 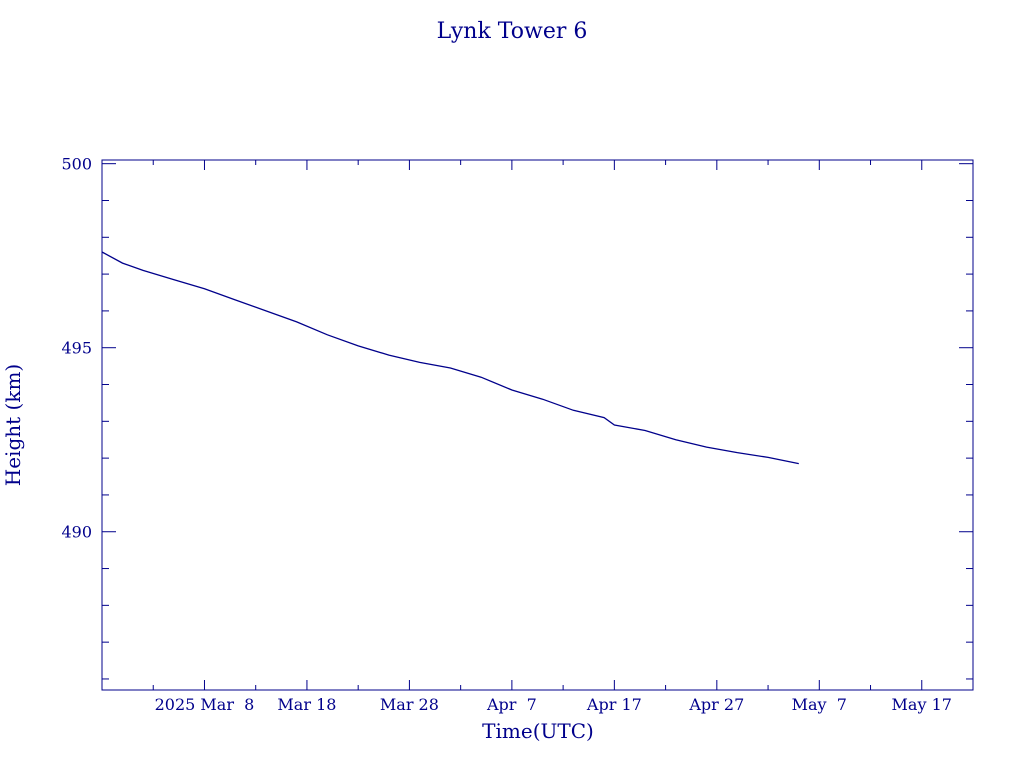 What do you see at coordinates (511, 704) in the screenshot?
I see `x-tick-label: Apr 7` at bounding box center [511, 704].